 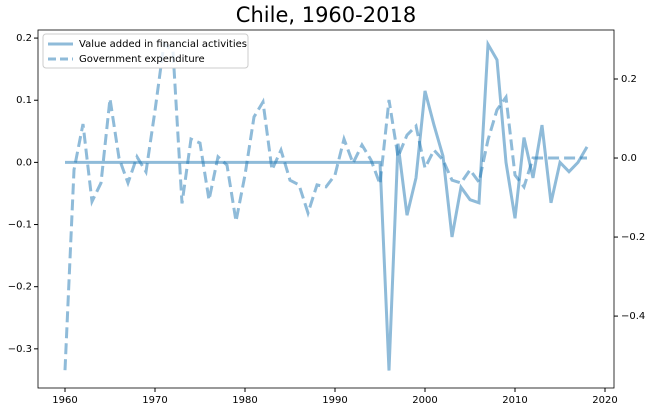 I want to click on x-tick-label: 2010, so click(x=514, y=400).